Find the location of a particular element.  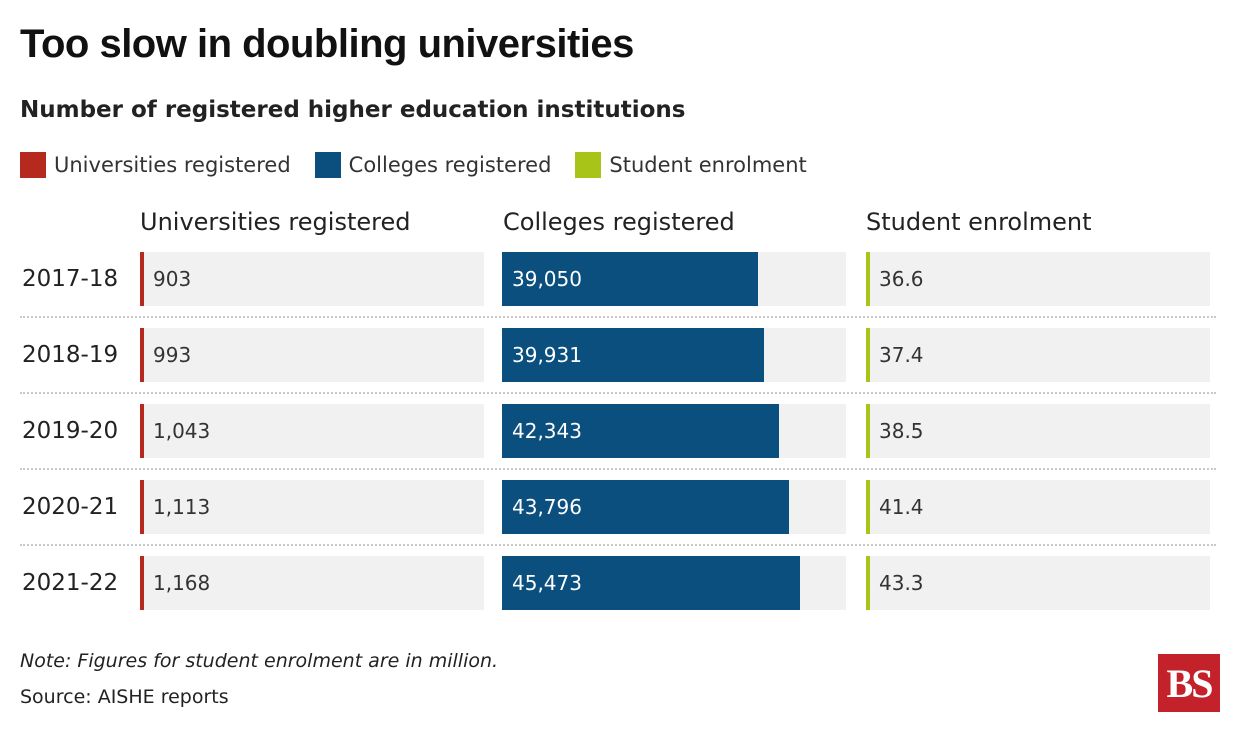

value-label-enrolment: 36.6 is located at coordinates (901, 279).